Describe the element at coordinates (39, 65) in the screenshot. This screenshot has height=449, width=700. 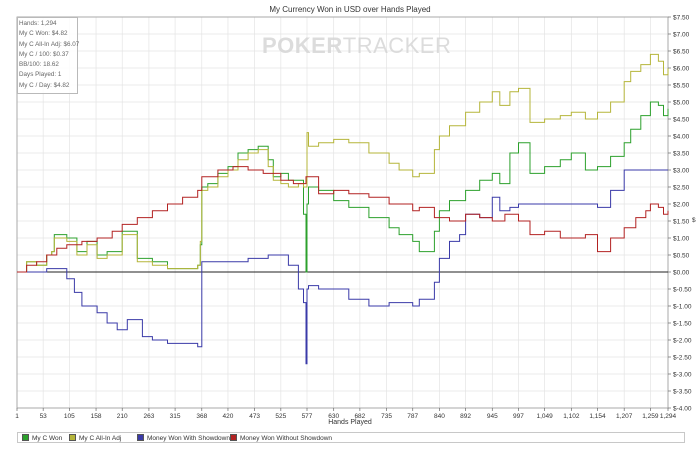
I see `stat-bb-per-100: BB/100: 18.62` at that location.